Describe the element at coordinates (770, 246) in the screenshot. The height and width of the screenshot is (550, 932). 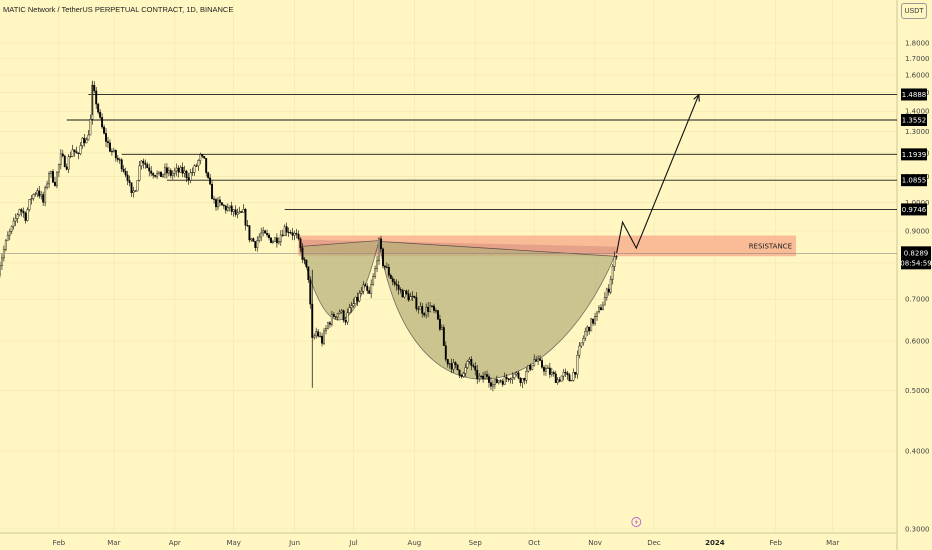
I see `resistance-label: RESISTANCE` at that location.